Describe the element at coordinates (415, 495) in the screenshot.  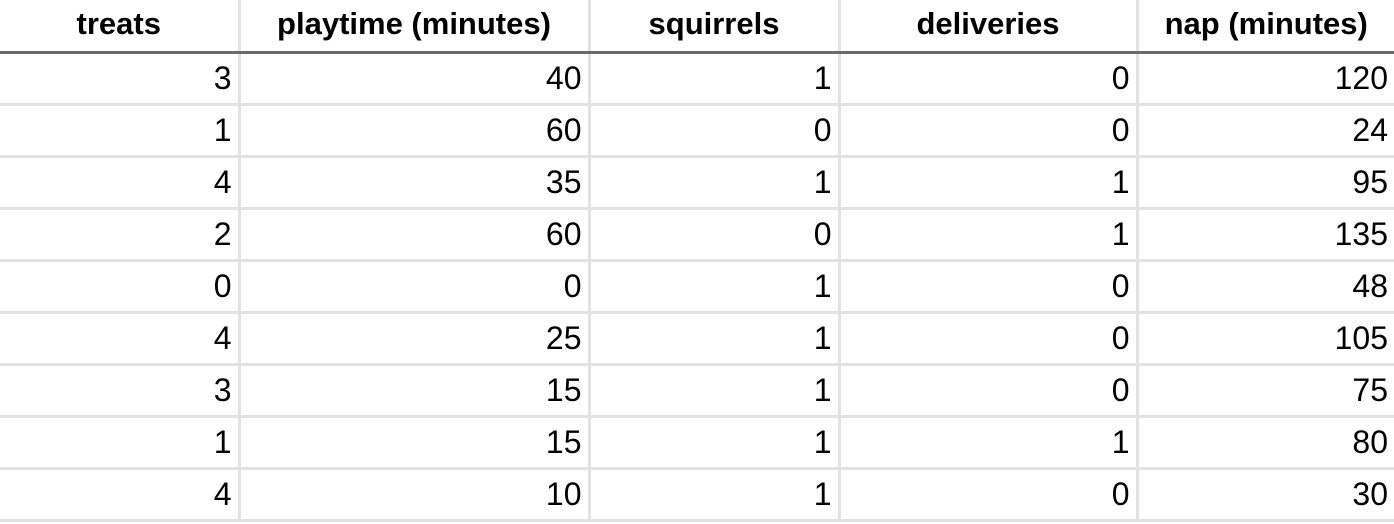
I see `cell-playtime: 10` at that location.